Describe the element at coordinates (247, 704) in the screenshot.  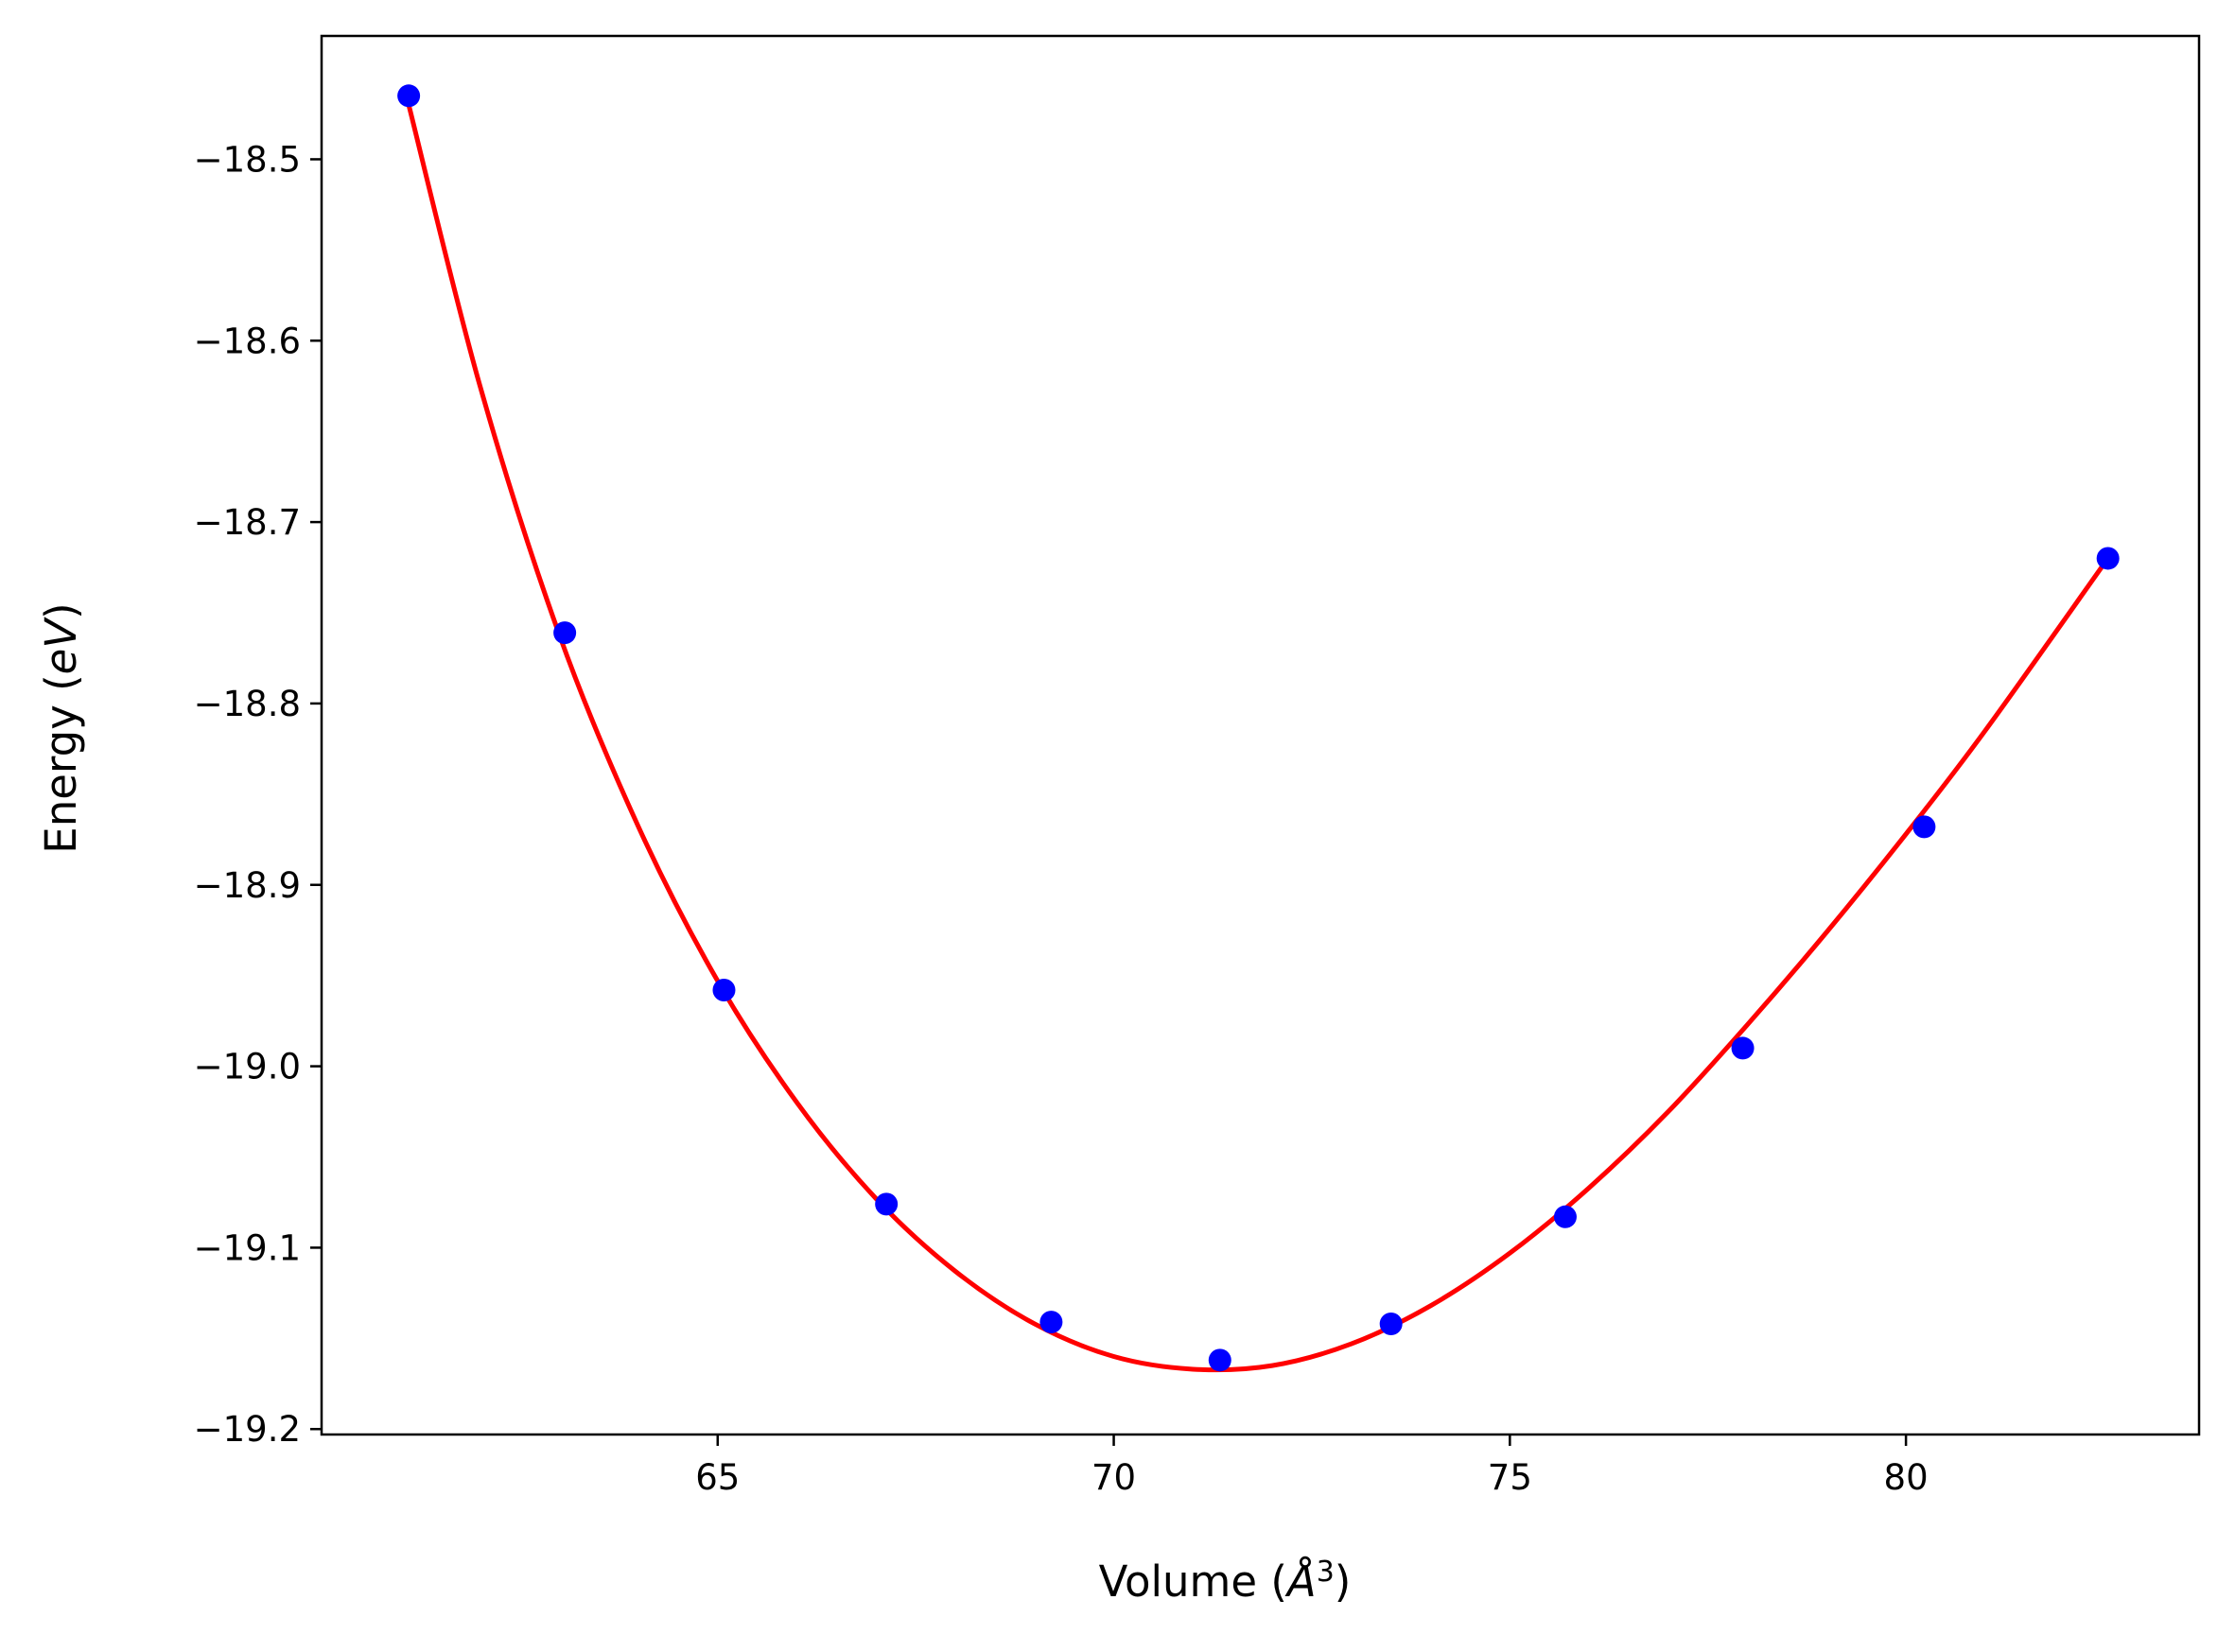
I see `y-tick-label: −18.8` at that location.